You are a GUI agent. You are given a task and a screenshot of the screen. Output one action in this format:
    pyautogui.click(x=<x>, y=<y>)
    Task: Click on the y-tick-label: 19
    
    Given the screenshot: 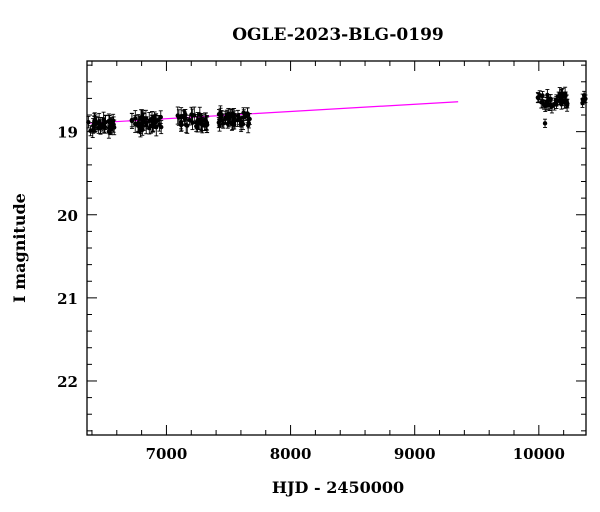 What is the action you would take?
    pyautogui.click(x=67, y=133)
    